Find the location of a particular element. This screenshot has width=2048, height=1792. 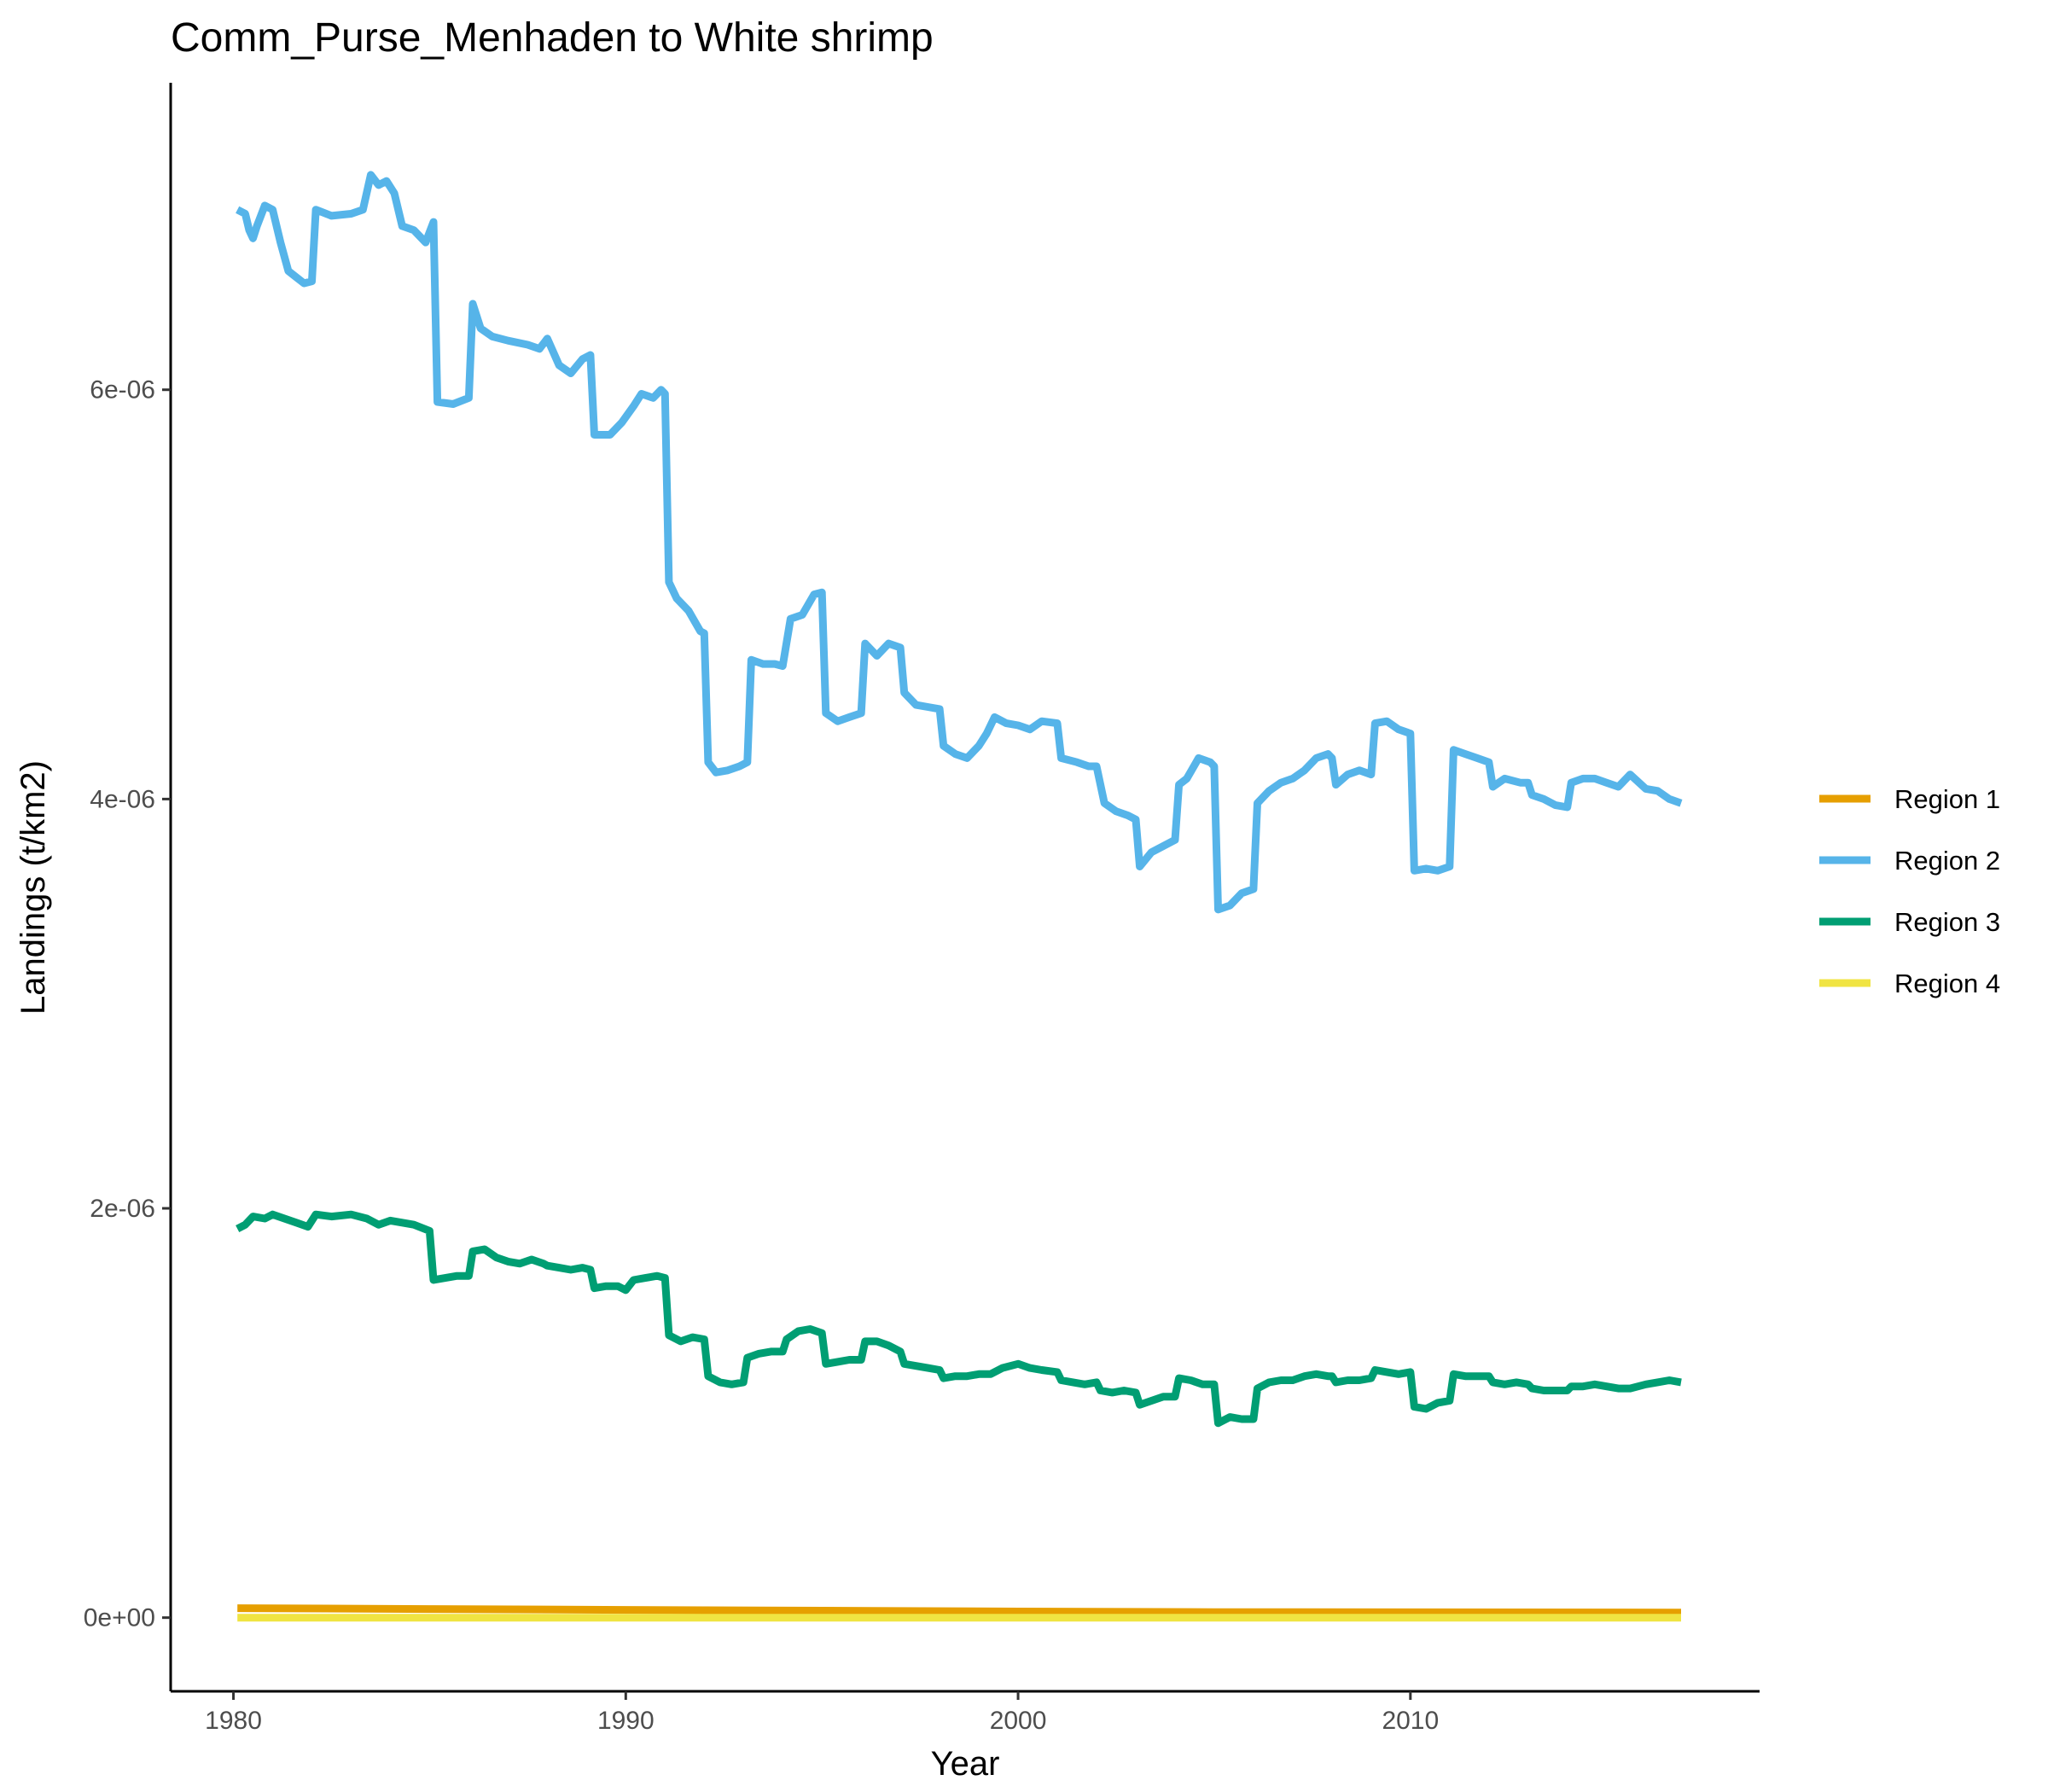

y-tick-label: 6e-06 is located at coordinates (123, 390).